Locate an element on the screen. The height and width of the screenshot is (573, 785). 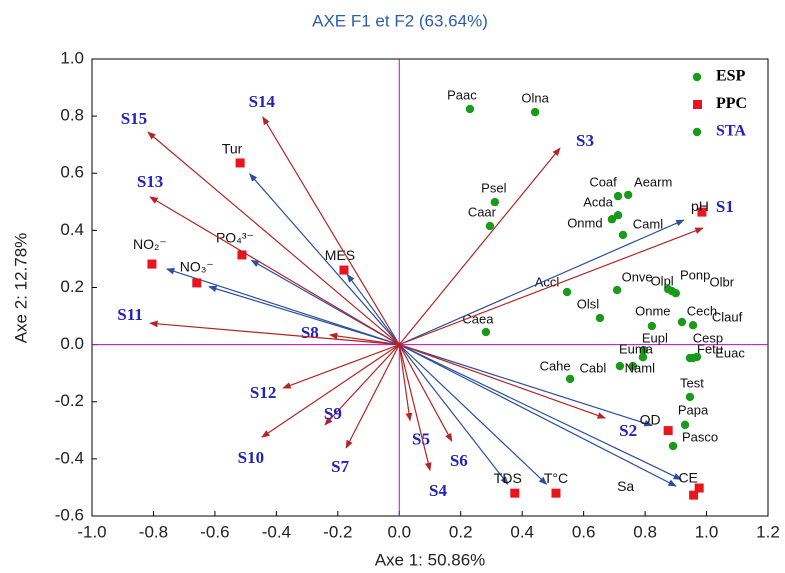
point-label: Sa is located at coordinates (625, 486).